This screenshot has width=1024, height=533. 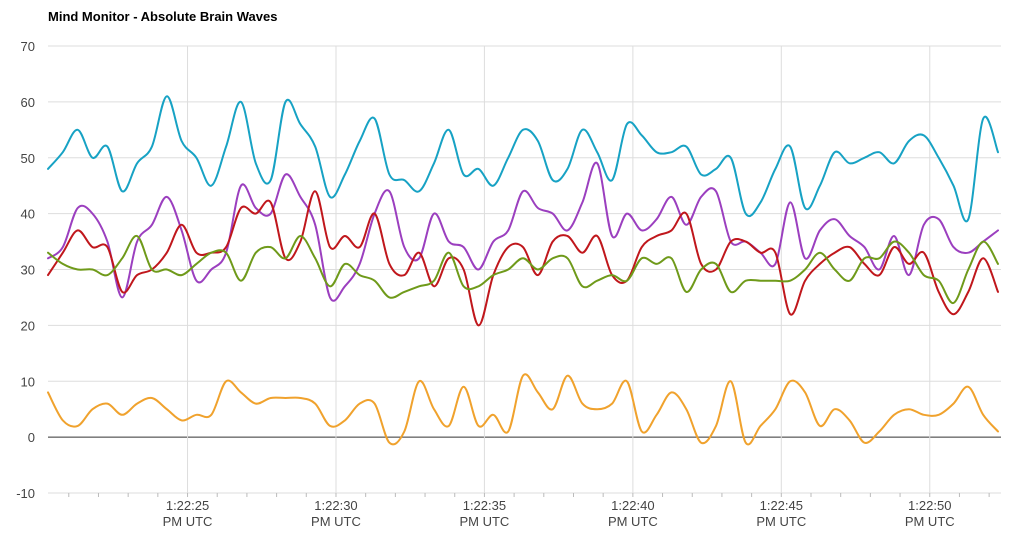 What do you see at coordinates (163, 16) in the screenshot?
I see `chart-title: Mind Monitor - Absolute Brain Waves` at bounding box center [163, 16].